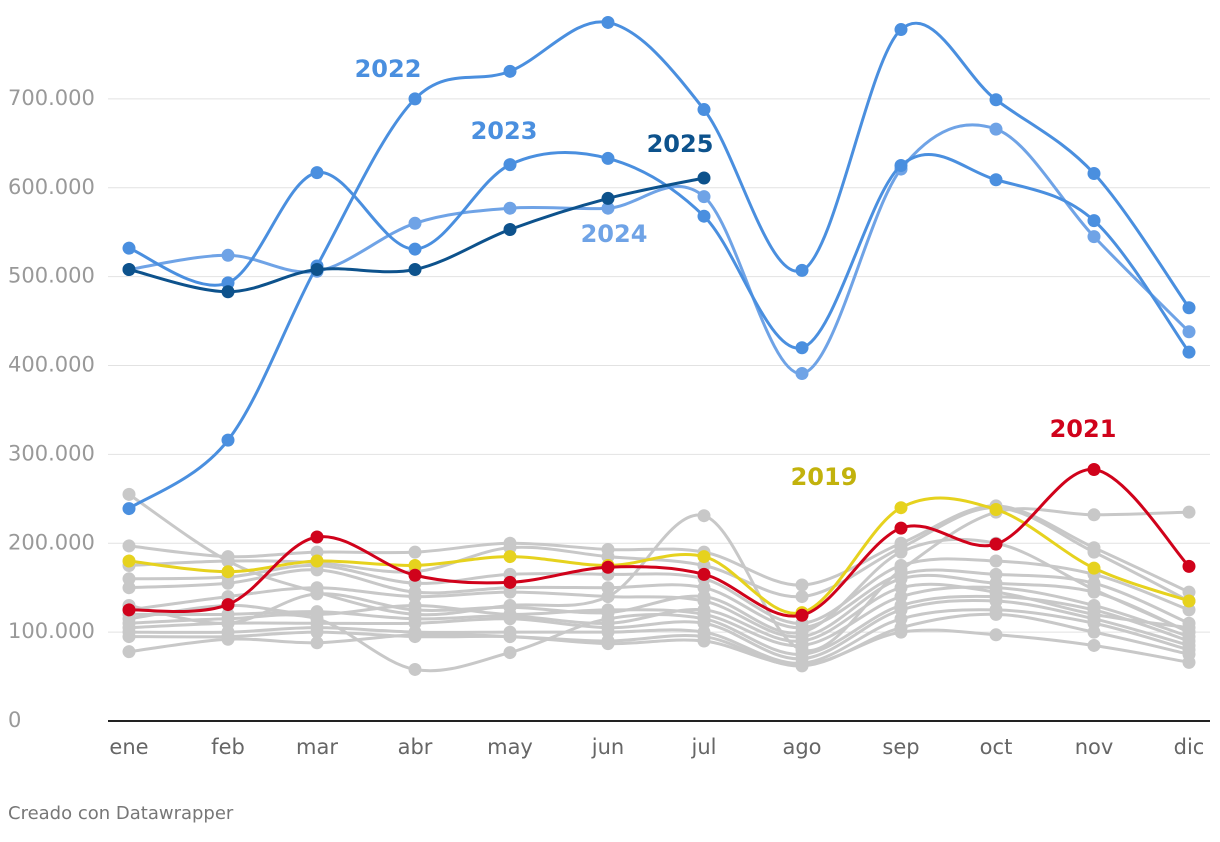 This screenshot has height=842, width=1220. Describe the element at coordinates (14, 720) in the screenshot. I see `y-tick-label: 0` at that location.